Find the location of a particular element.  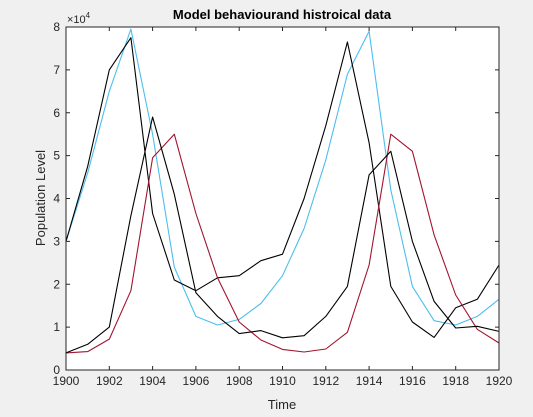

x-tick-label: 1910 is located at coordinates (282, 381).